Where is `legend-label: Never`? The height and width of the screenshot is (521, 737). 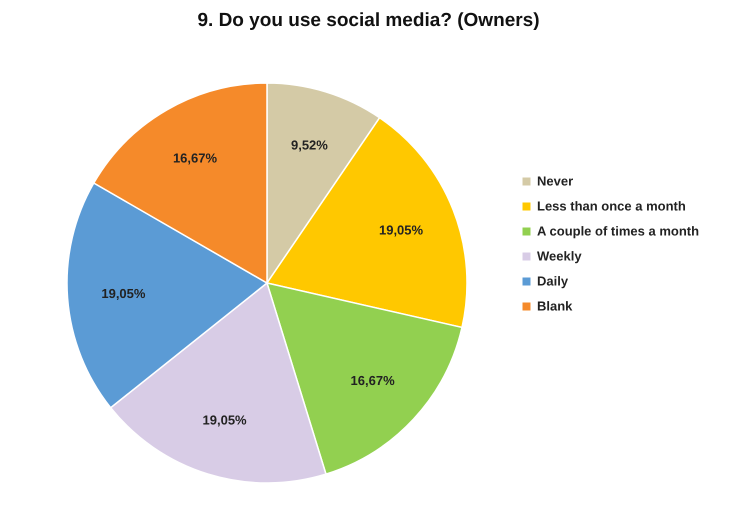
legend-label: Never is located at coordinates (555, 181).